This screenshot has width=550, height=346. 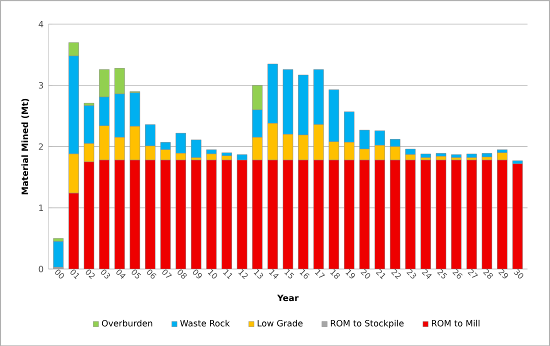 What do you see at coordinates (40, 146) in the screenshot?
I see `y-tick-label: 2` at bounding box center [40, 146].